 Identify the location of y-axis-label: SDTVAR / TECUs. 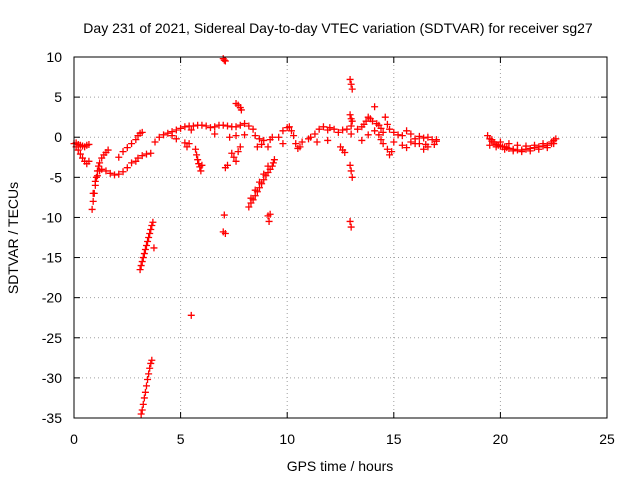
(13, 238).